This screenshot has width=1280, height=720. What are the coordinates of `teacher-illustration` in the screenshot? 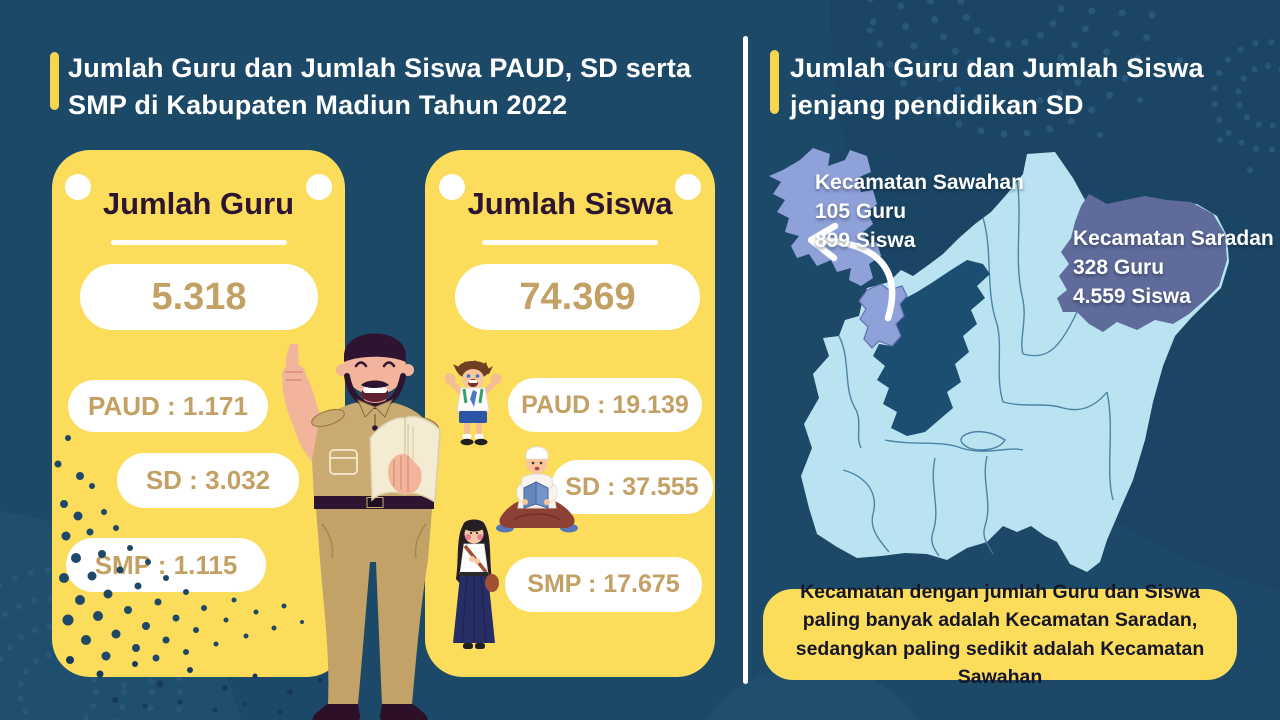 It's located at (361, 526).